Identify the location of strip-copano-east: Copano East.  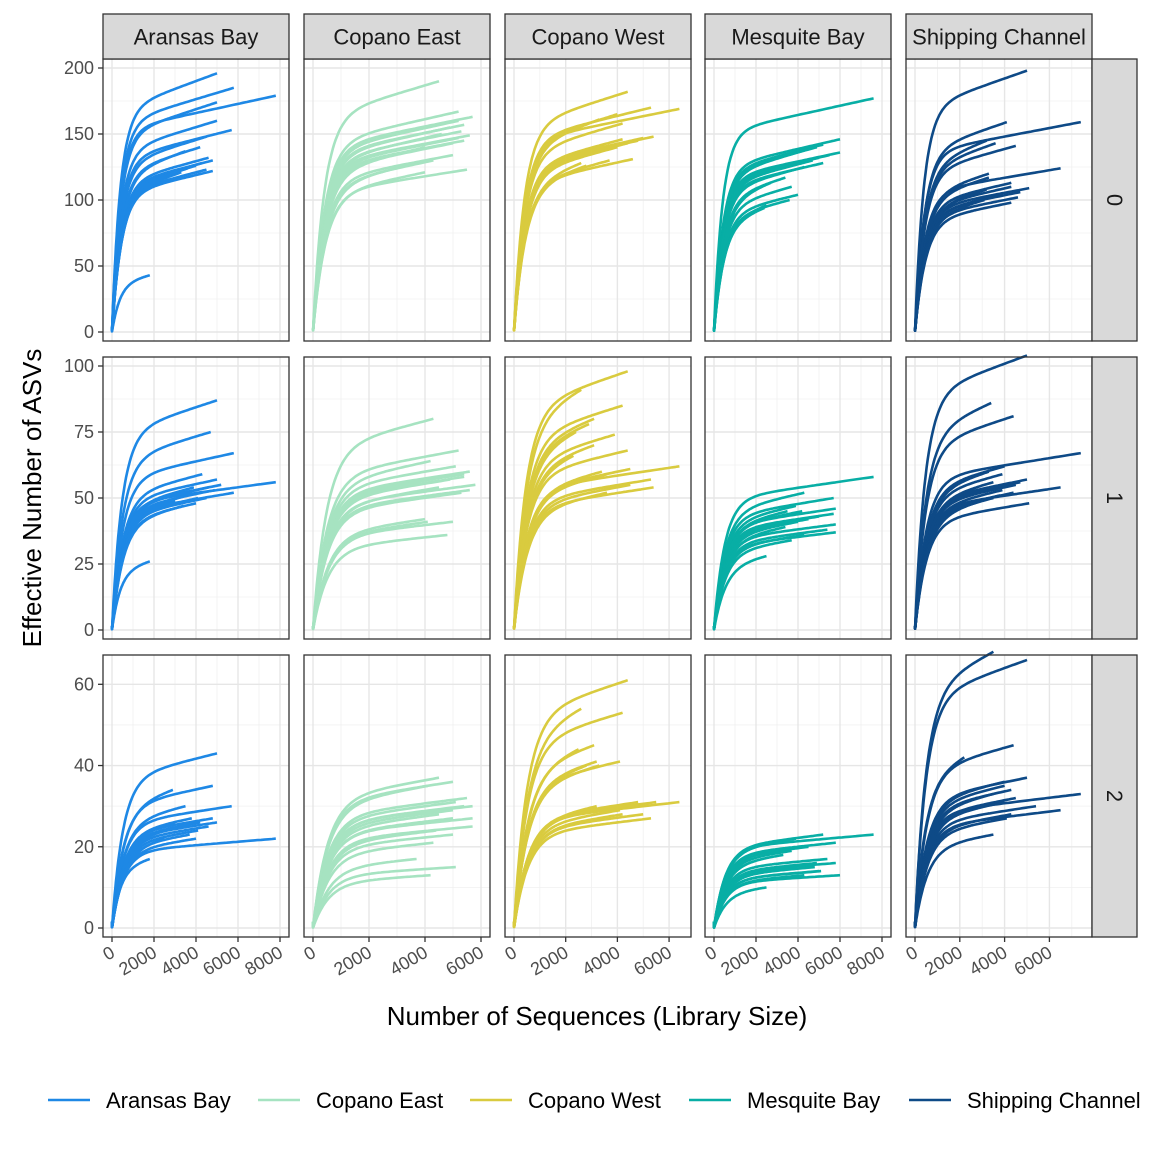
(397, 36).